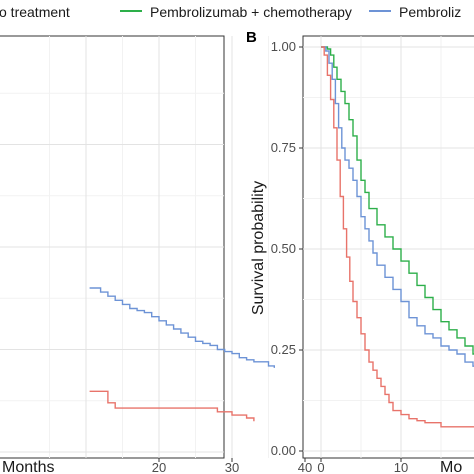 Image resolution: width=474 pixels, height=474 pixels. What do you see at coordinates (451, 466) in the screenshot?
I see `panel-b-x-axis-label: Mo` at bounding box center [451, 466].